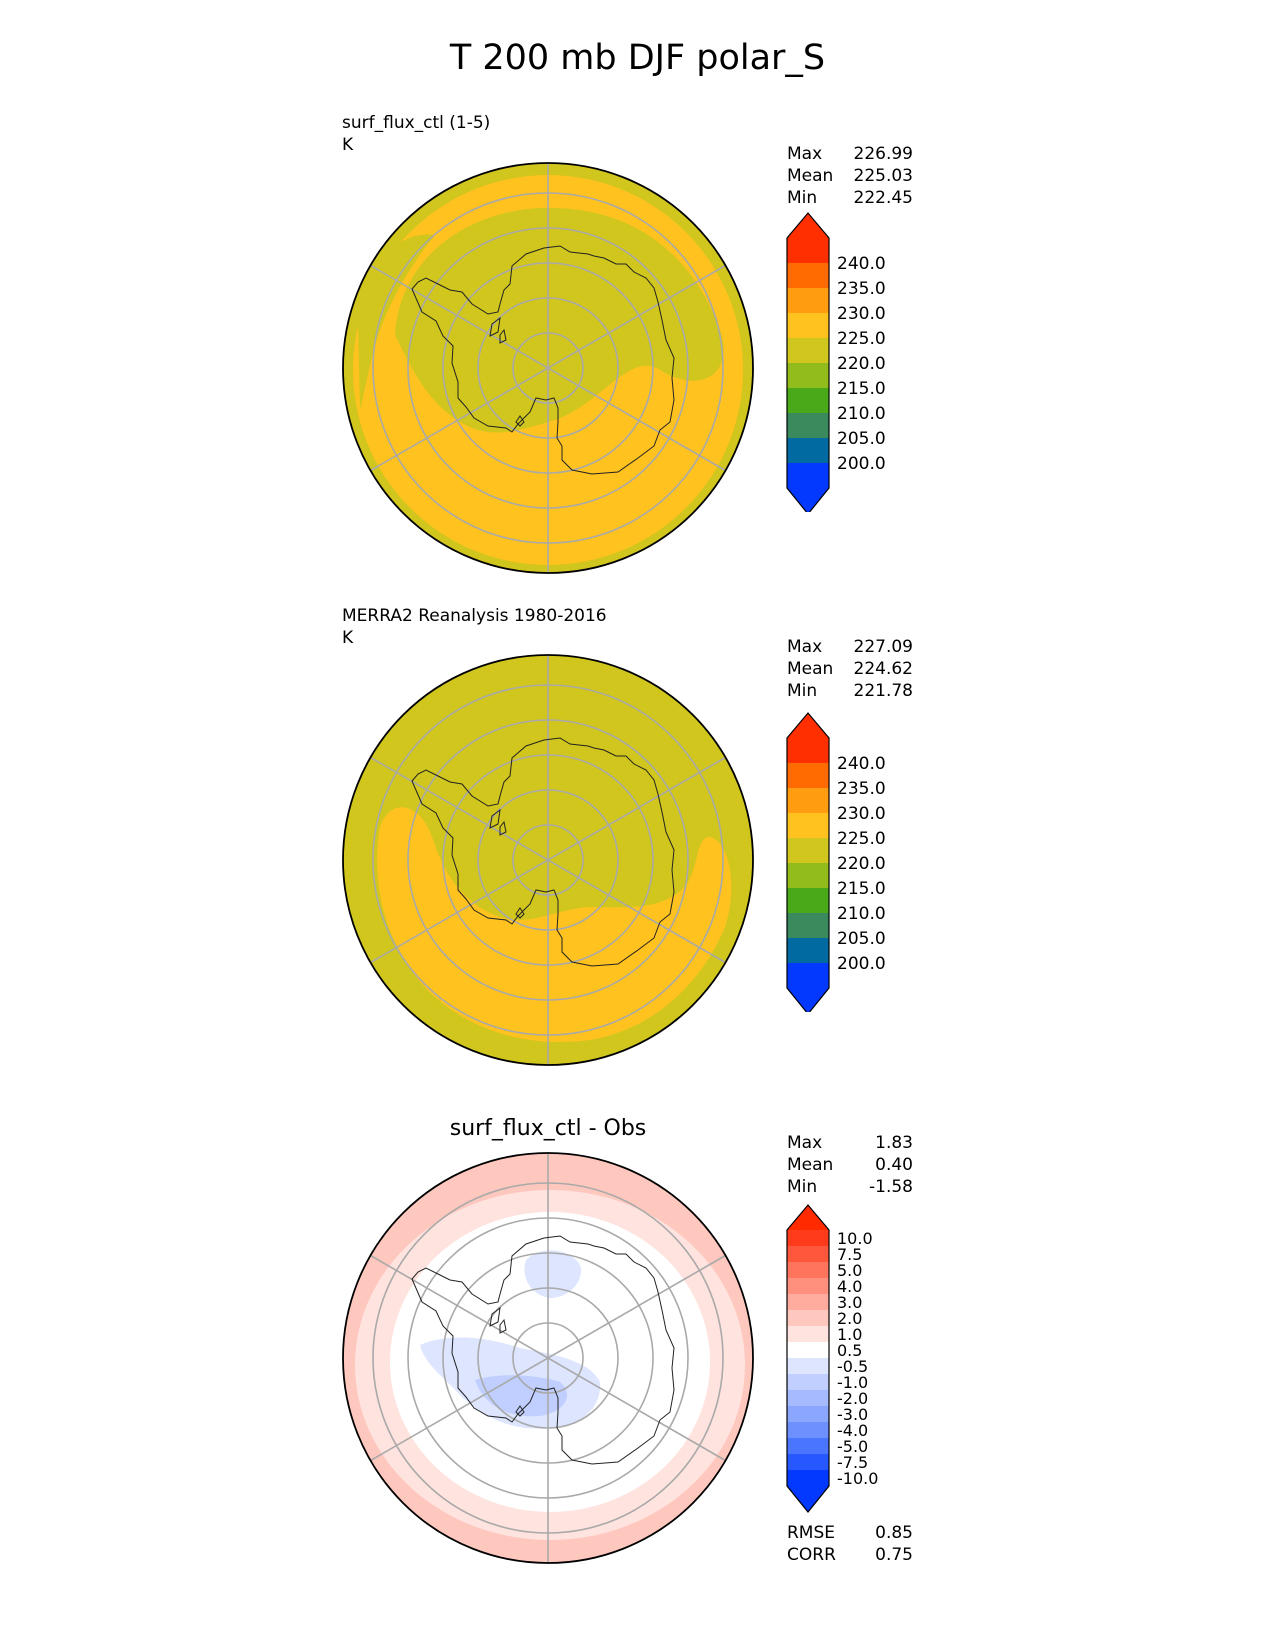 The image size is (1275, 1650). I want to click on colorbar-tick-label: 2.0, so click(849, 1318).